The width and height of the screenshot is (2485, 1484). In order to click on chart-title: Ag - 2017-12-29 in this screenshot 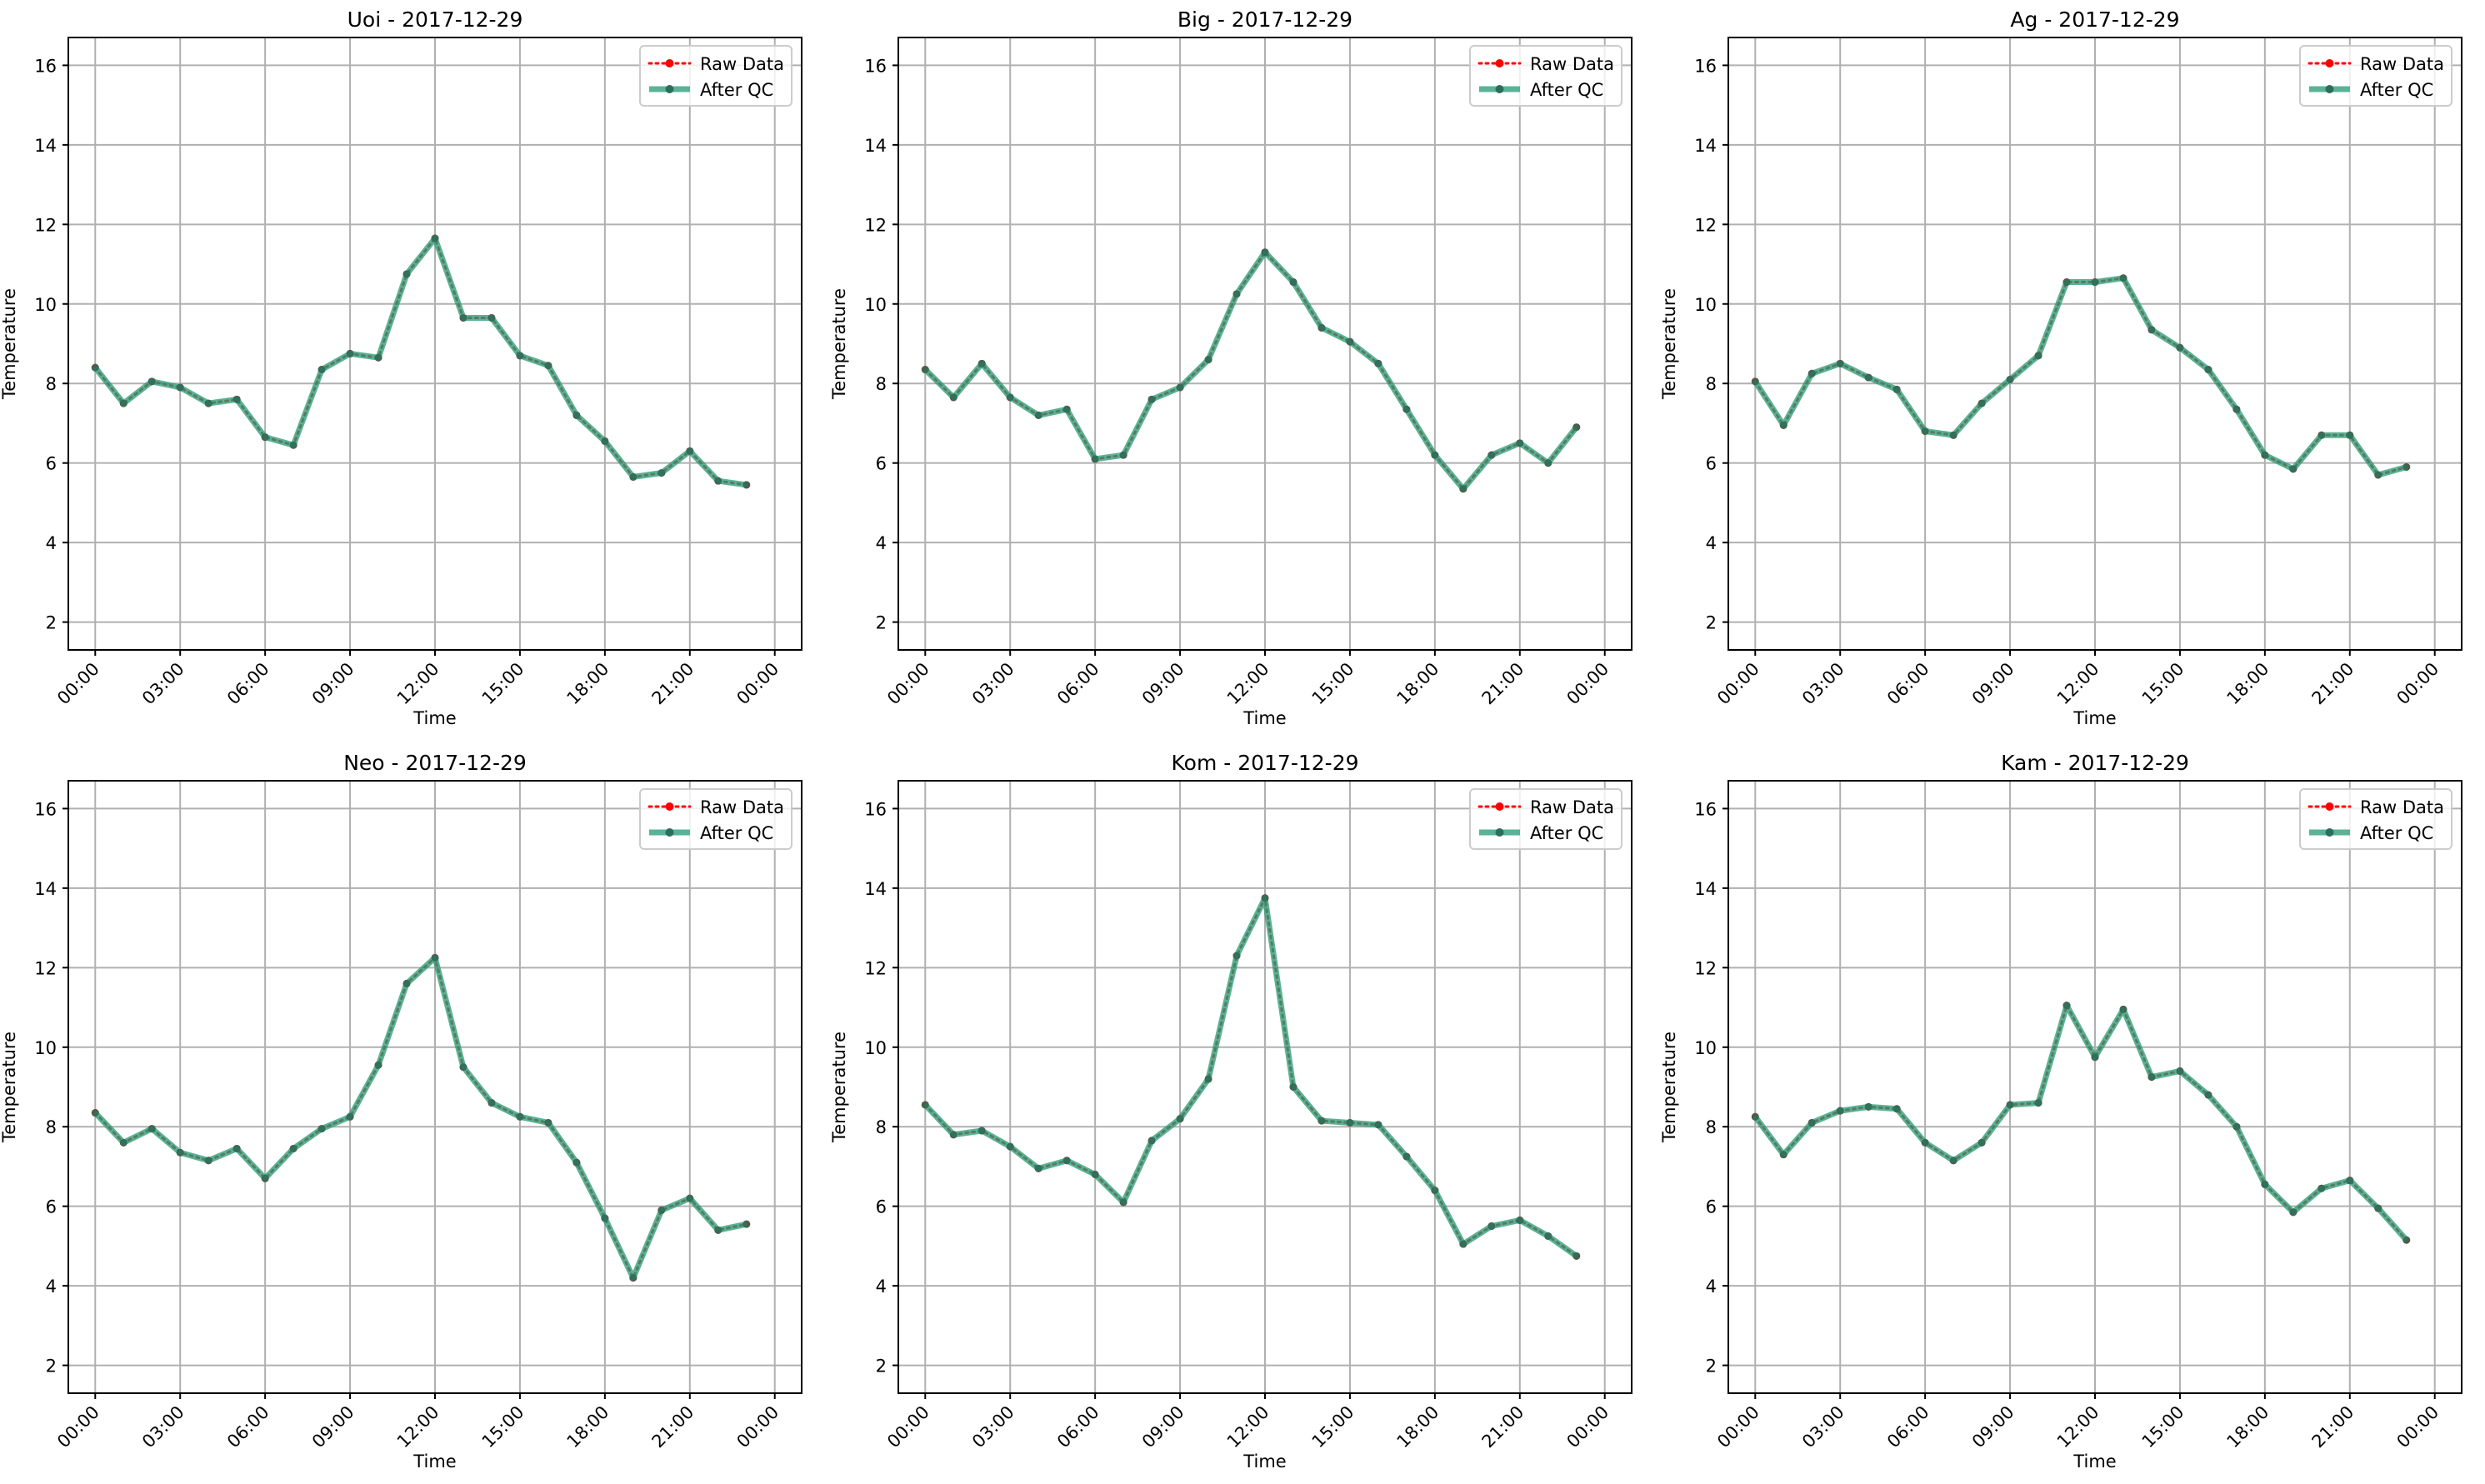, I will do `click(2094, 19)`.